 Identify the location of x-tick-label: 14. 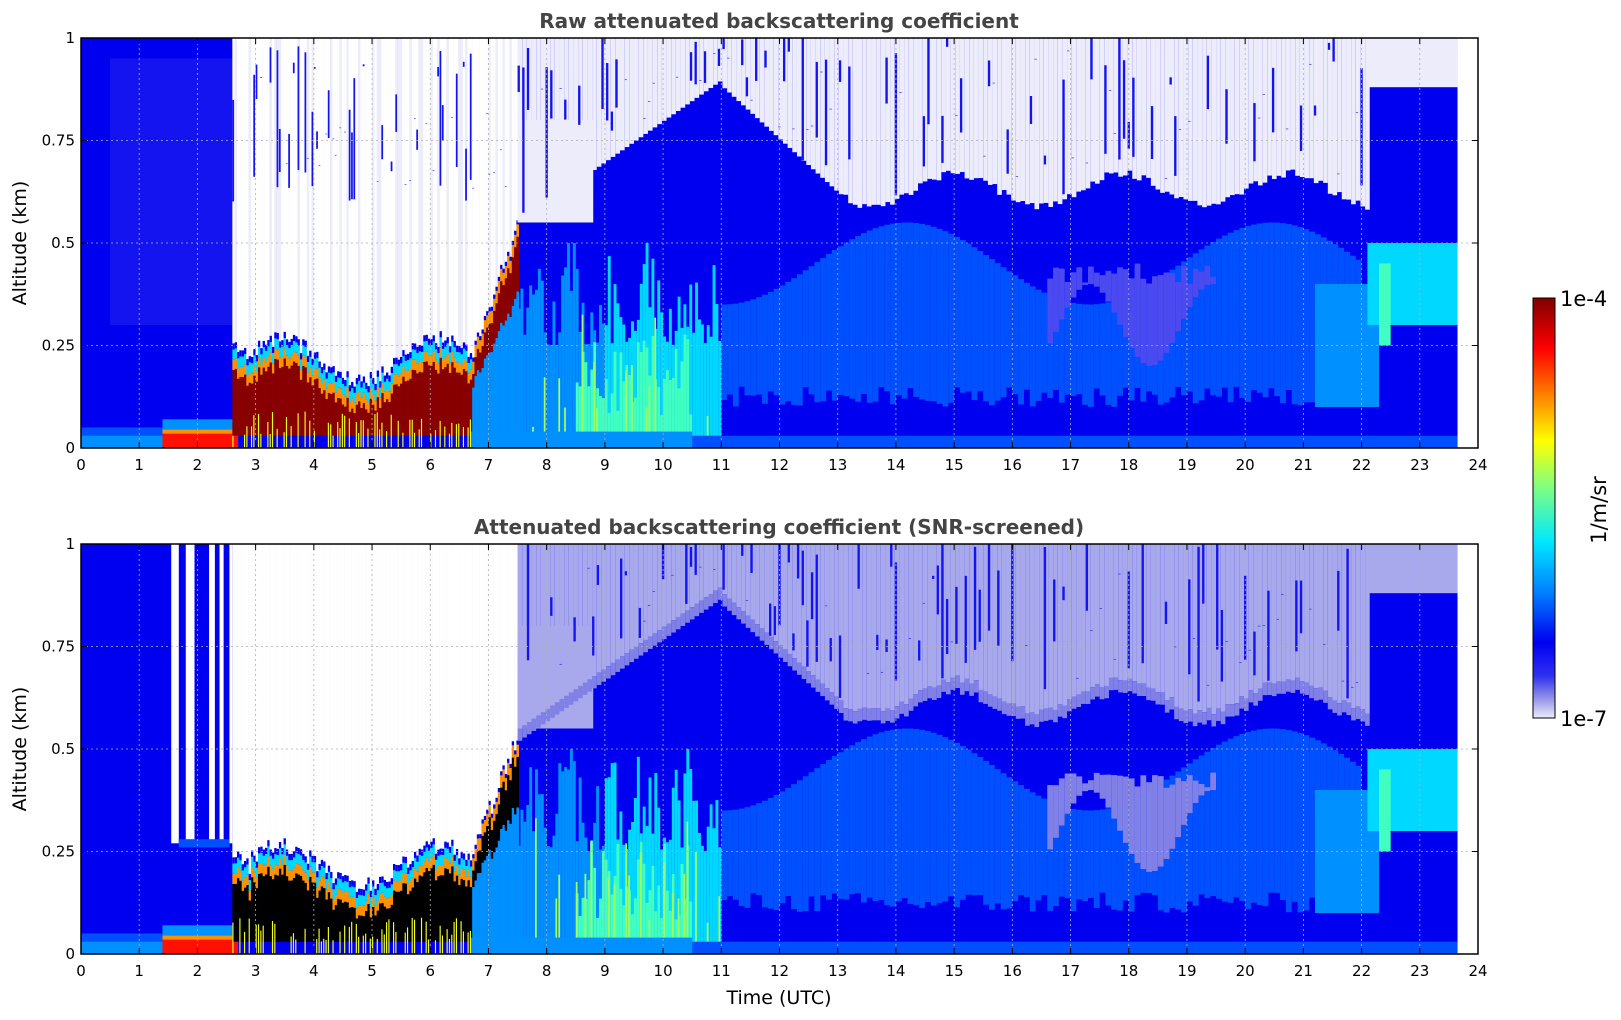
(895, 465).